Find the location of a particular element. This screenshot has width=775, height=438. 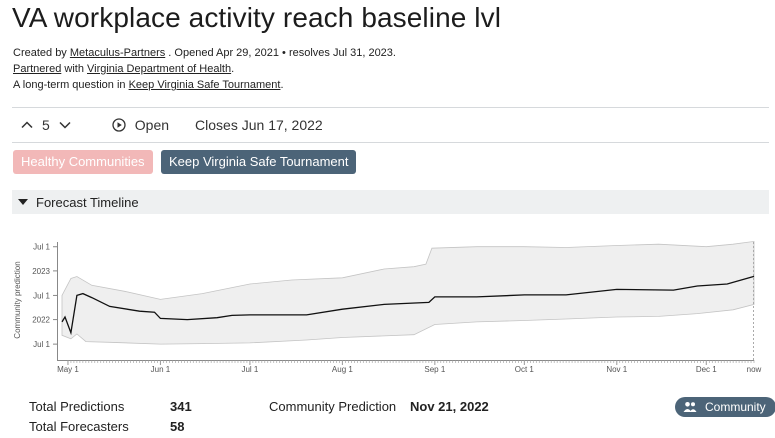

closes-date: Closes Jun 17, 2022 is located at coordinates (259, 125).